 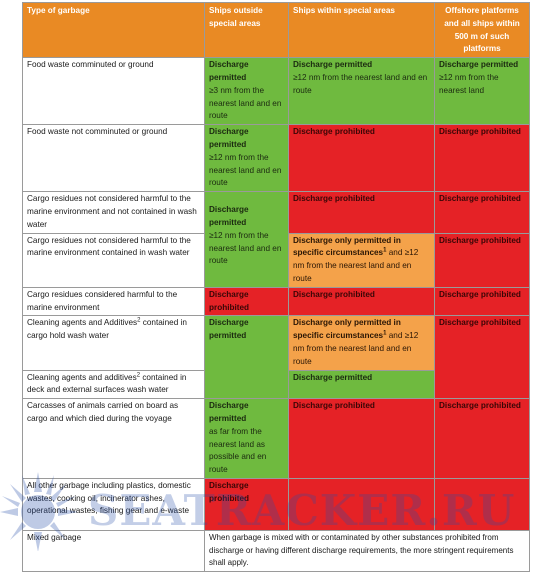 I want to click on header-type-of-garbage: Type of garbage, so click(x=113, y=30).